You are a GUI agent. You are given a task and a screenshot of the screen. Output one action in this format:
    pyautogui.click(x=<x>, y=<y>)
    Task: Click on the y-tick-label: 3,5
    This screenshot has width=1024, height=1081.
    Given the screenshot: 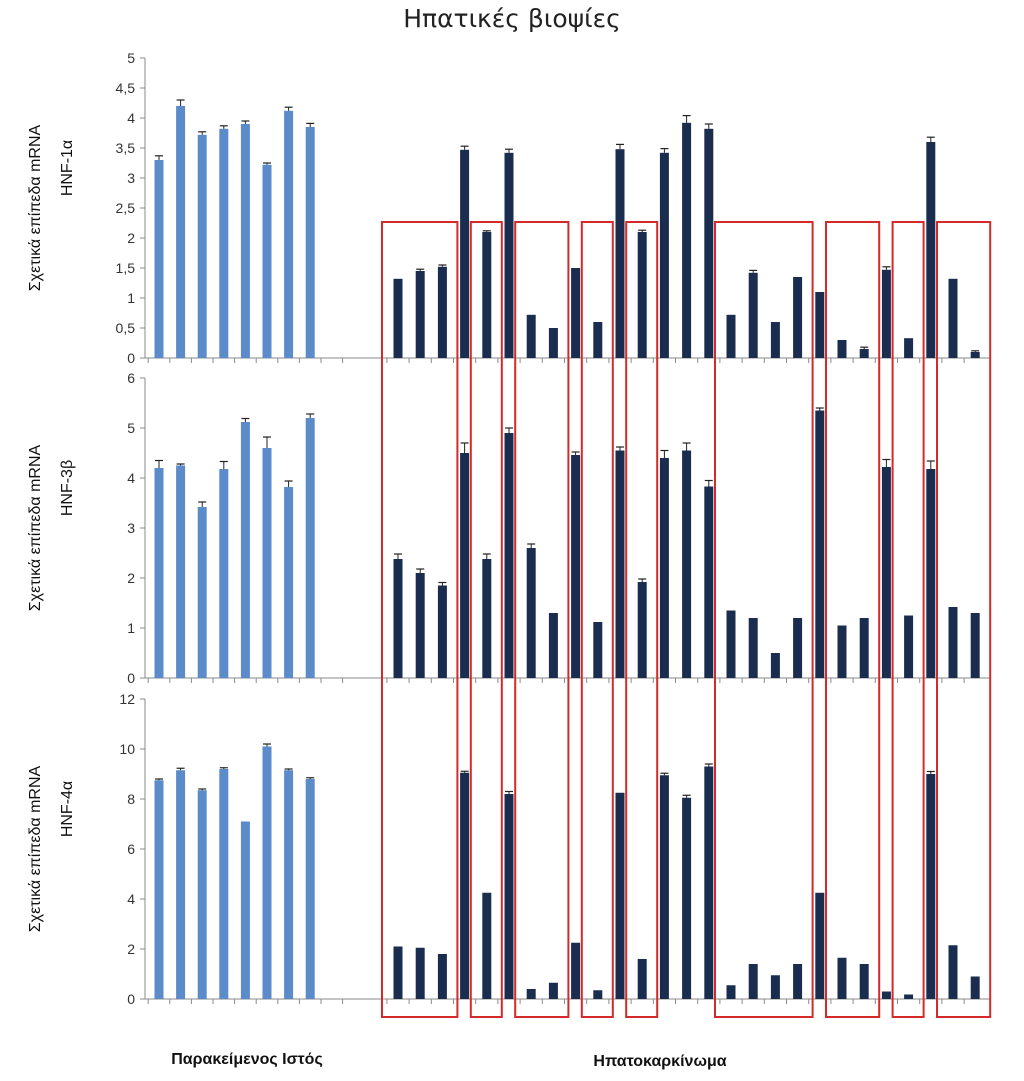 What is the action you would take?
    pyautogui.click(x=126, y=148)
    